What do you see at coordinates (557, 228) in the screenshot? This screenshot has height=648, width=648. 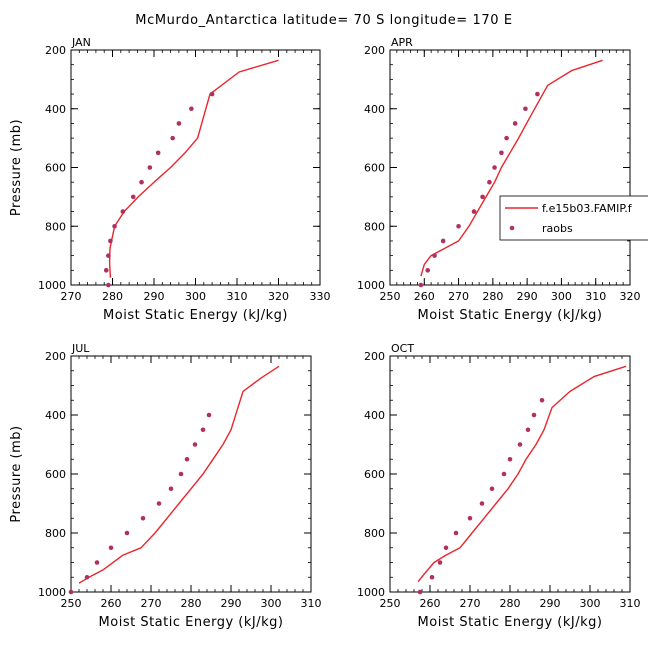 I see `legend-obs-label: raobs` at bounding box center [557, 228].